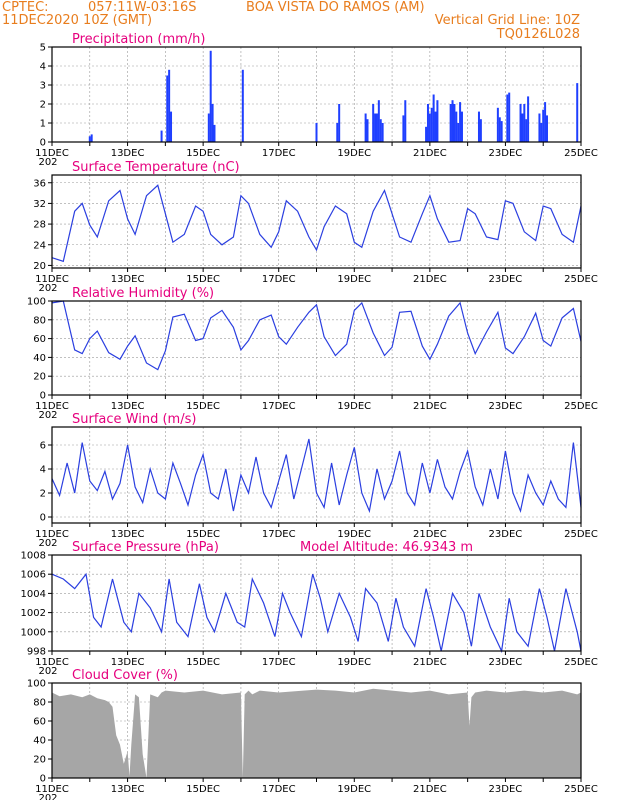 The height and width of the screenshot is (800, 618). I want to click on cloud-cover-area, so click(316, 733).